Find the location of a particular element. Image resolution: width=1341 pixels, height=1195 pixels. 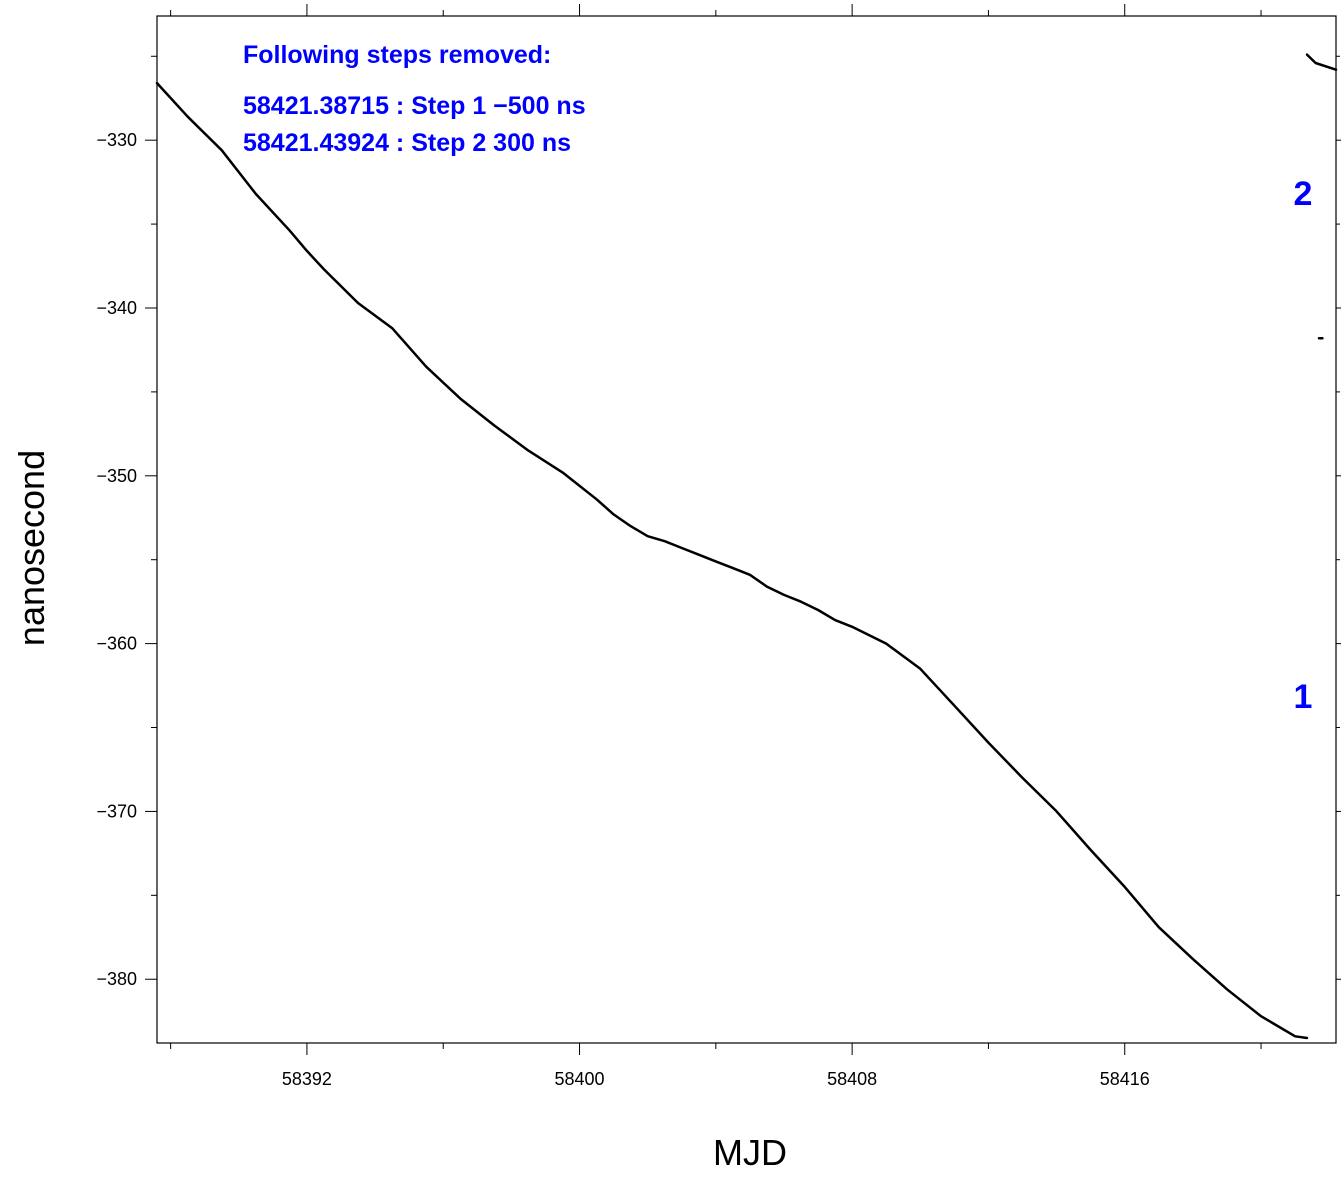

annotation-step-2: 58421.43924 : Step 2 300 ns is located at coordinates (407, 143).